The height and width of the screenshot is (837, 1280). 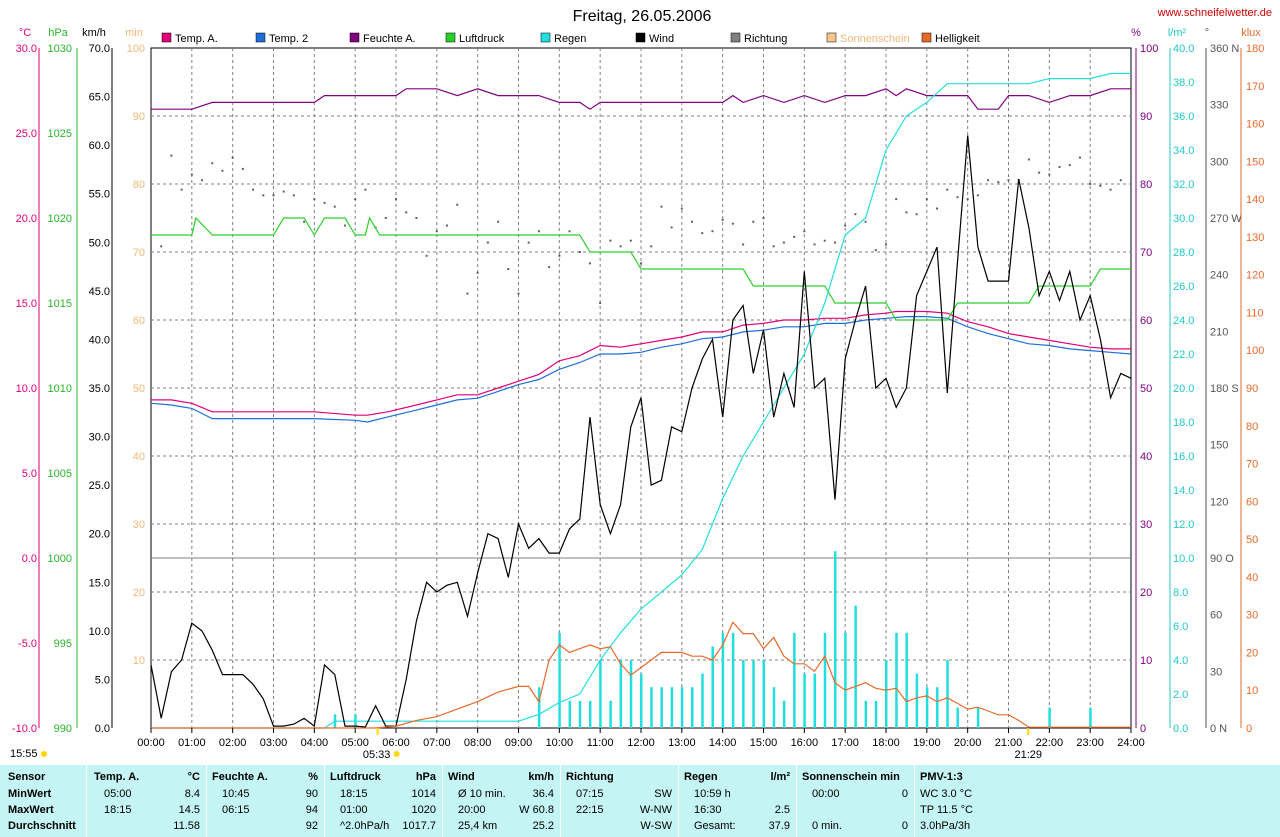 What do you see at coordinates (682, 743) in the screenshot?
I see `x-tick-label: 13:00` at bounding box center [682, 743].